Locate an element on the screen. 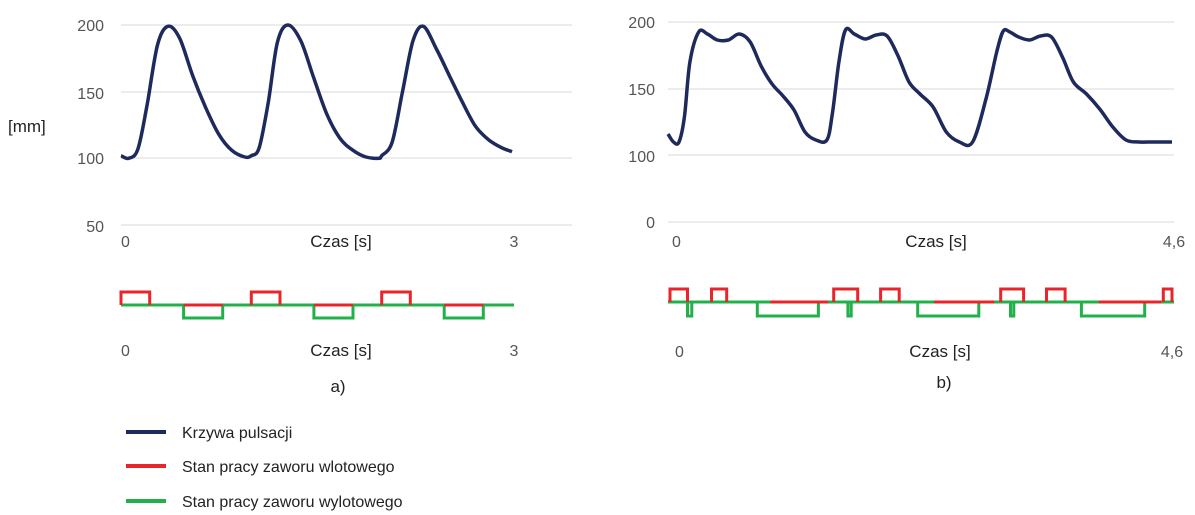 This screenshot has height=515, width=1195. panel-a-gridlines is located at coordinates (346, 125).